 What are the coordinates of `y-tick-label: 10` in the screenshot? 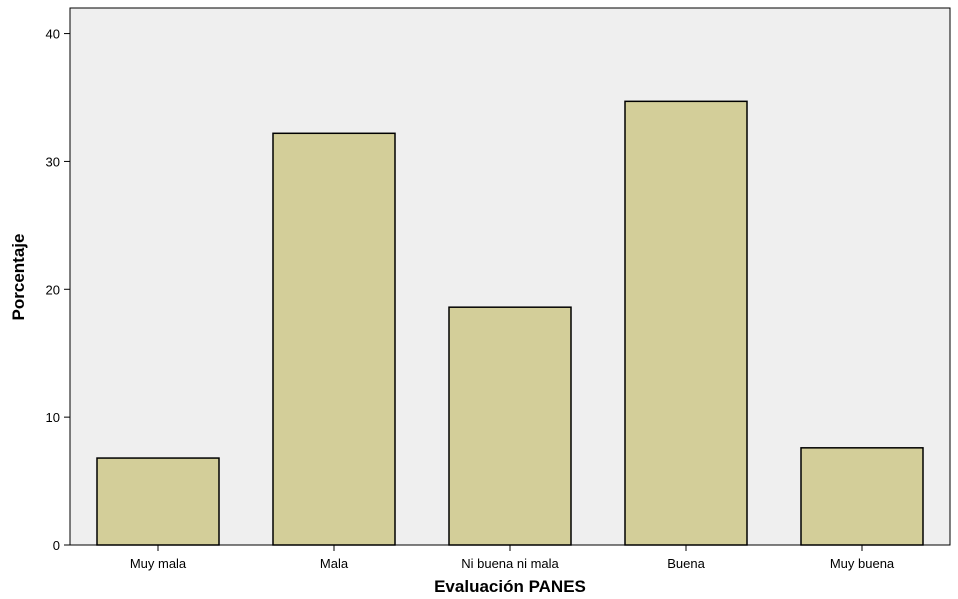 It's located at (53, 417).